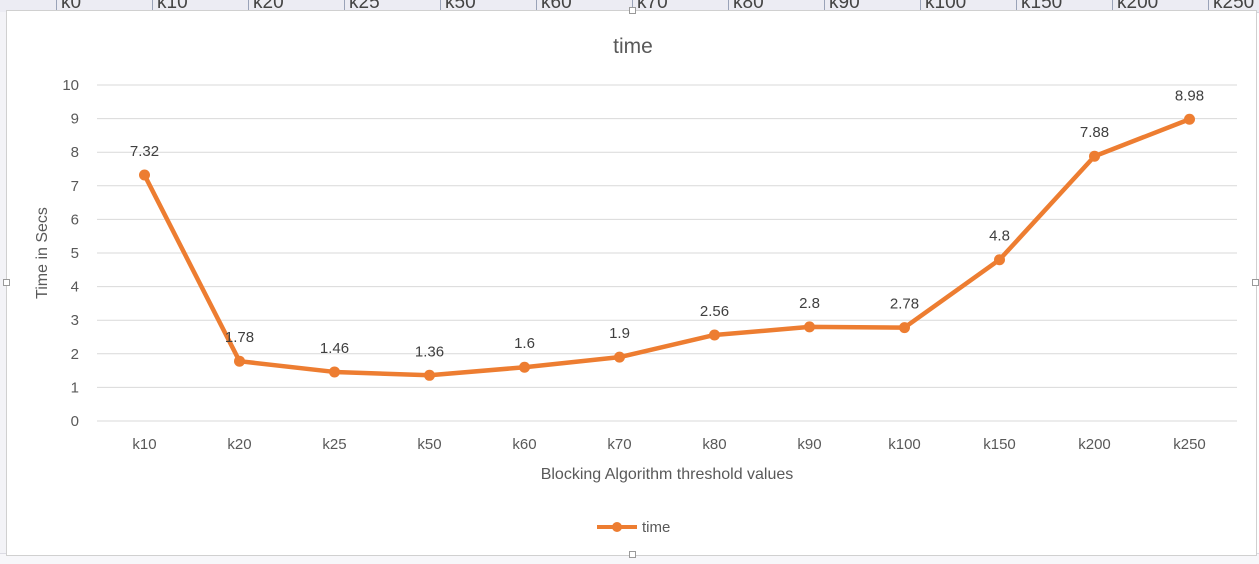 Image resolution: width=1259 pixels, height=564 pixels. What do you see at coordinates (1189, 444) in the screenshot?
I see `x-tick-label: k250` at bounding box center [1189, 444].